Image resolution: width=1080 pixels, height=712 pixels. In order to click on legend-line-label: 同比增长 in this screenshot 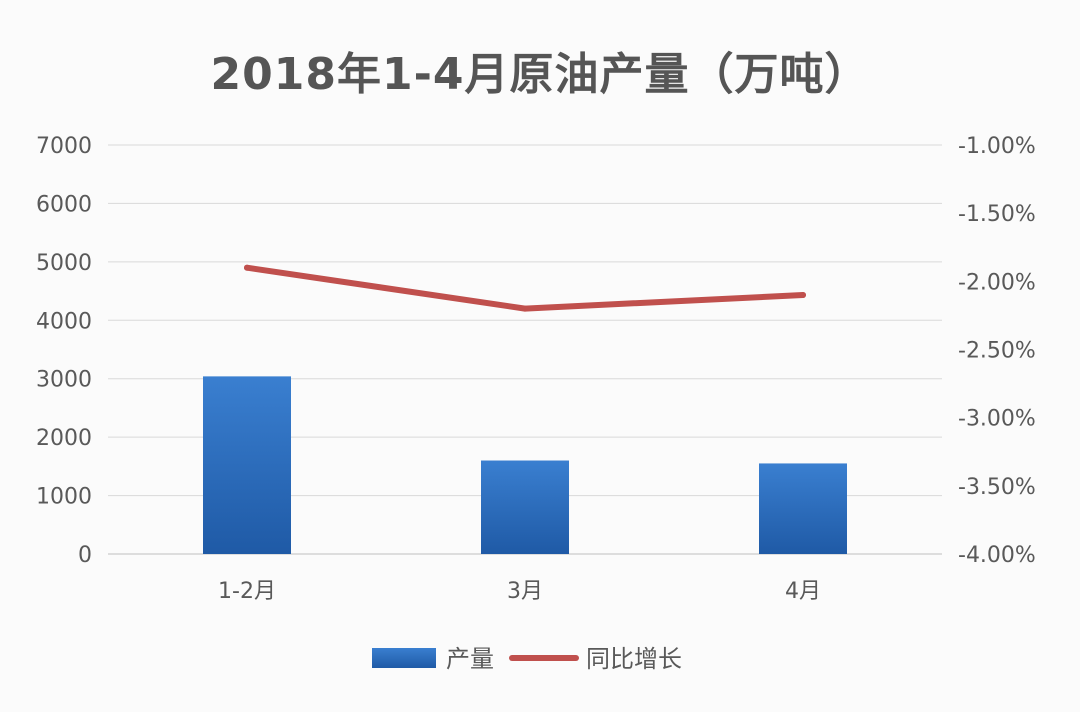, I will do `click(634, 659)`.